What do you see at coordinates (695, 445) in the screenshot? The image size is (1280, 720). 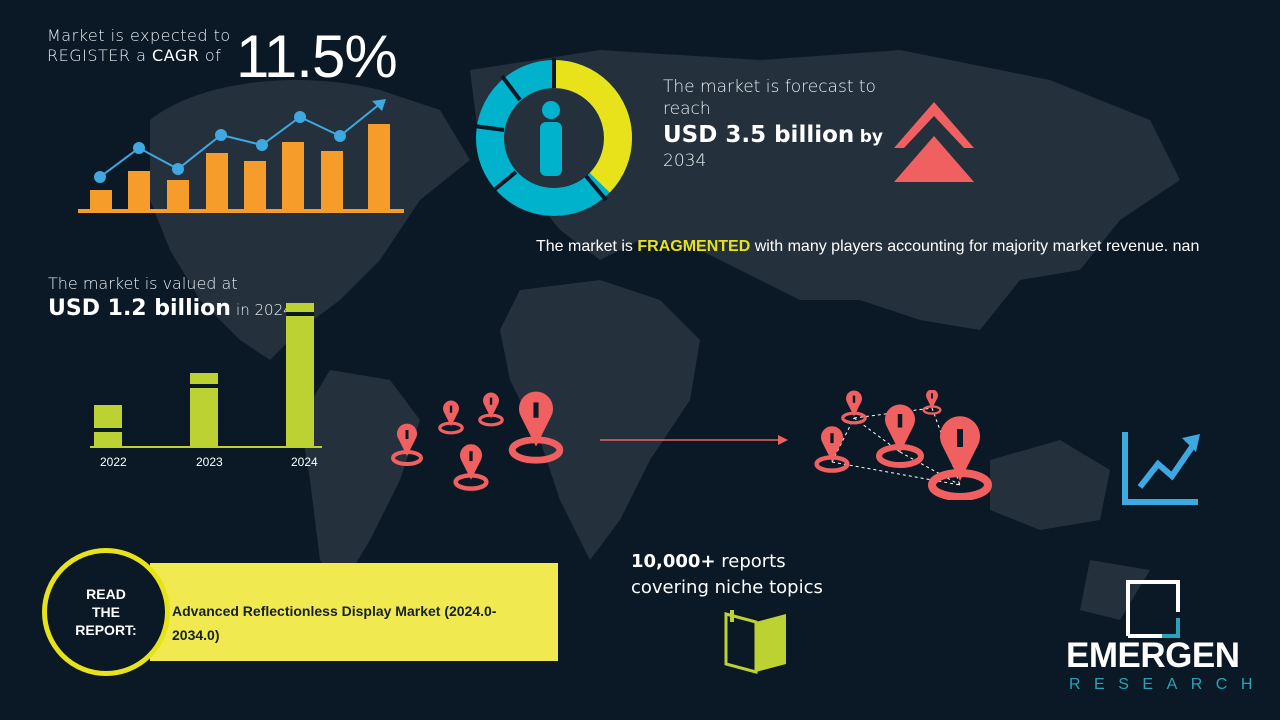 I see `location-pins-network` at bounding box center [695, 445].